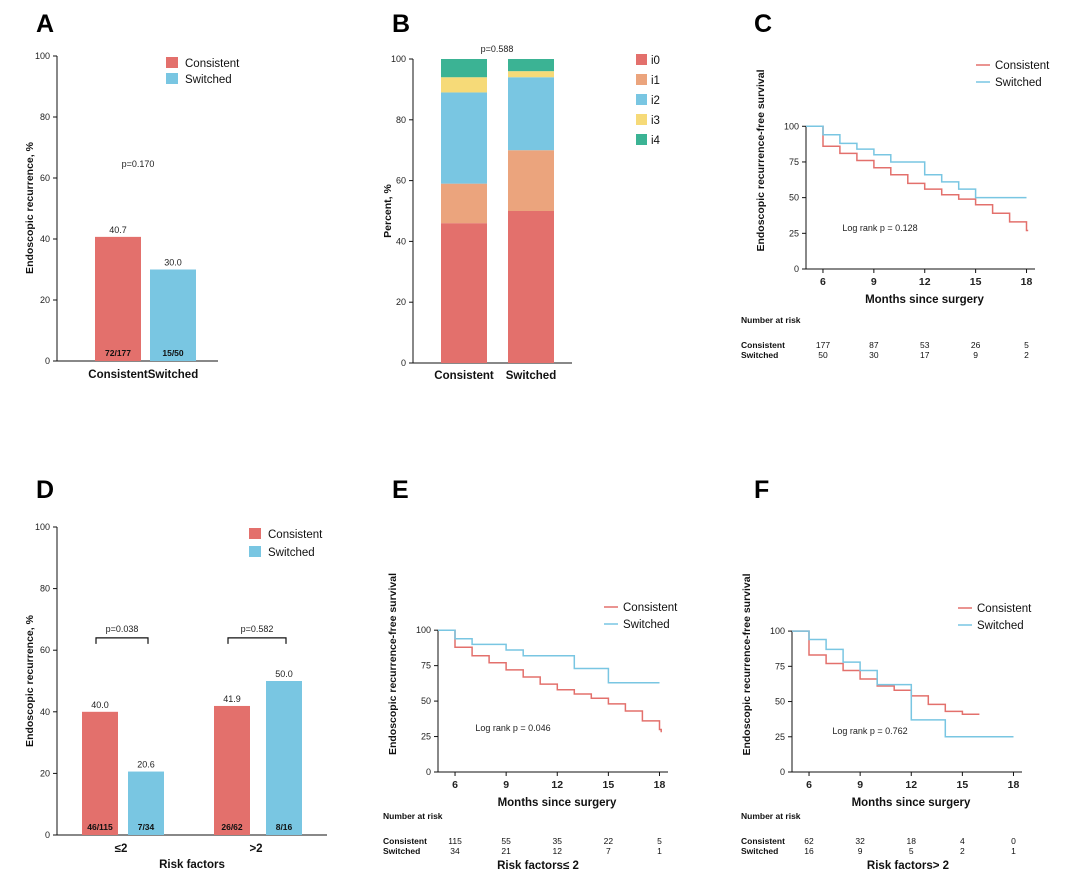  Describe the element at coordinates (506, 841) in the screenshot. I see `e-risk-value: 55` at that location.